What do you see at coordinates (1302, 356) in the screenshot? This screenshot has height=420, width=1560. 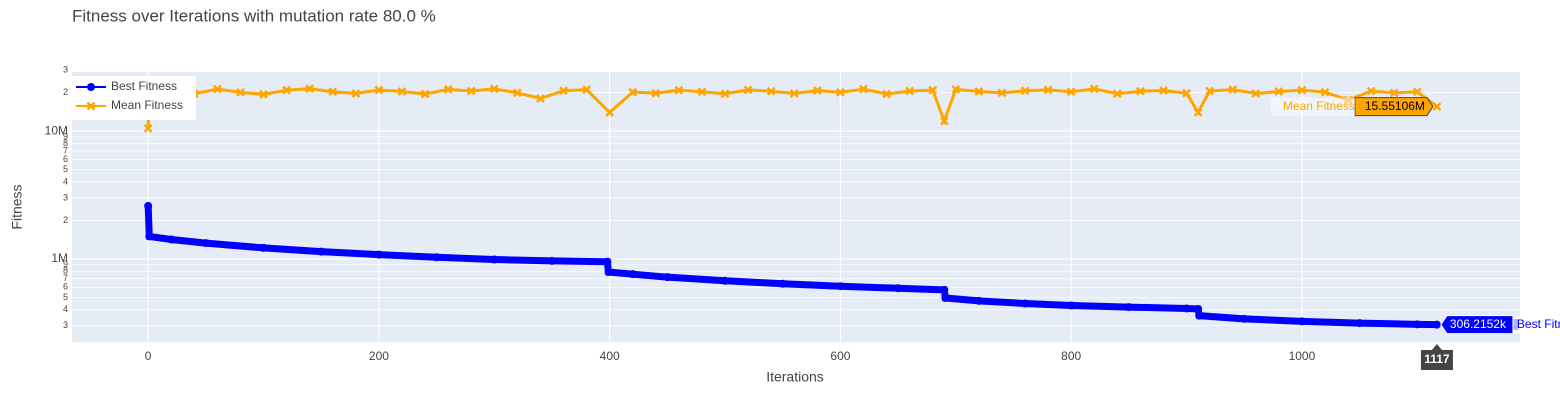 I see `x-tick-label: 1000` at bounding box center [1302, 356].